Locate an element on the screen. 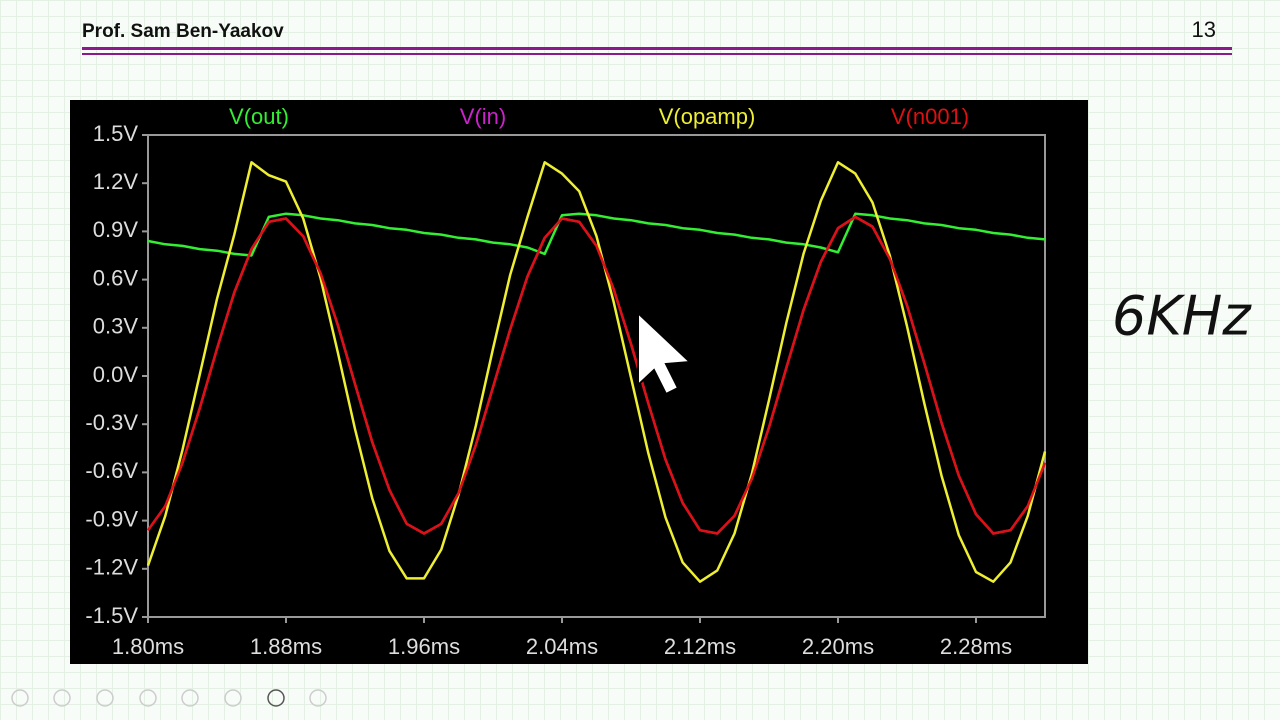 The image size is (1280, 720). page-number: 13 is located at coordinates (1204, 29).